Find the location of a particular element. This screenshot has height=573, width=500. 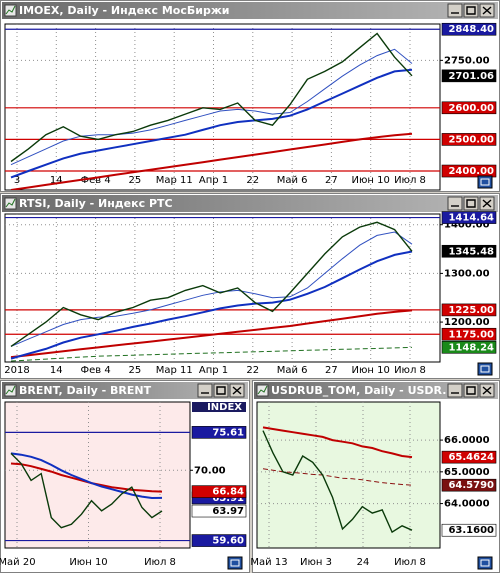

y-tick-label: 66.0000 is located at coordinates (467, 440).